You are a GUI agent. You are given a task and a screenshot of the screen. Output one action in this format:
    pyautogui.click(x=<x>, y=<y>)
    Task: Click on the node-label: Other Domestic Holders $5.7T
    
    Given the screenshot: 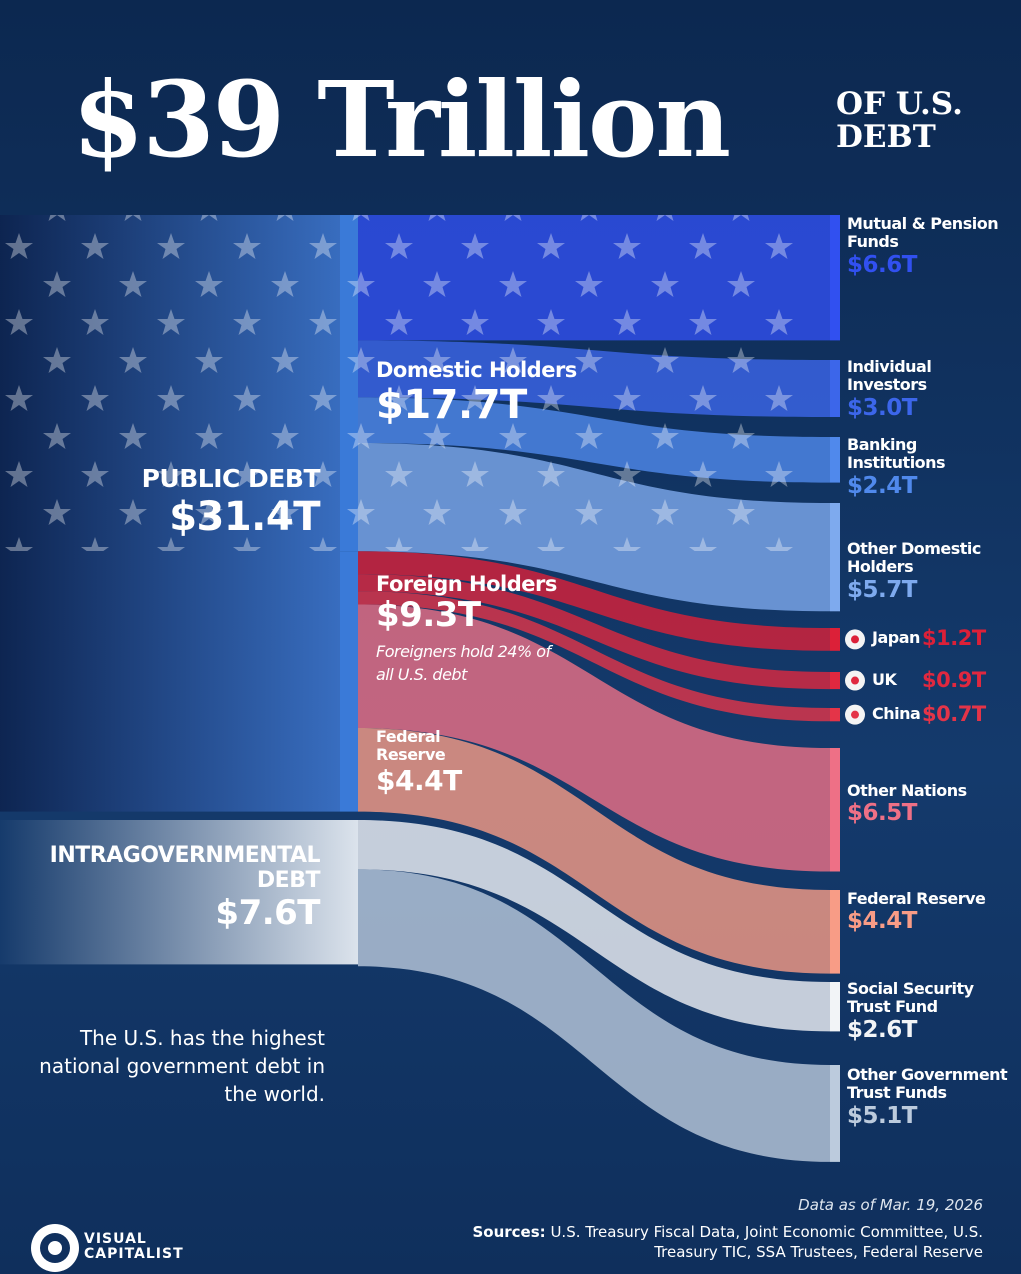 What is the action you would take?
    pyautogui.click(x=929, y=571)
    